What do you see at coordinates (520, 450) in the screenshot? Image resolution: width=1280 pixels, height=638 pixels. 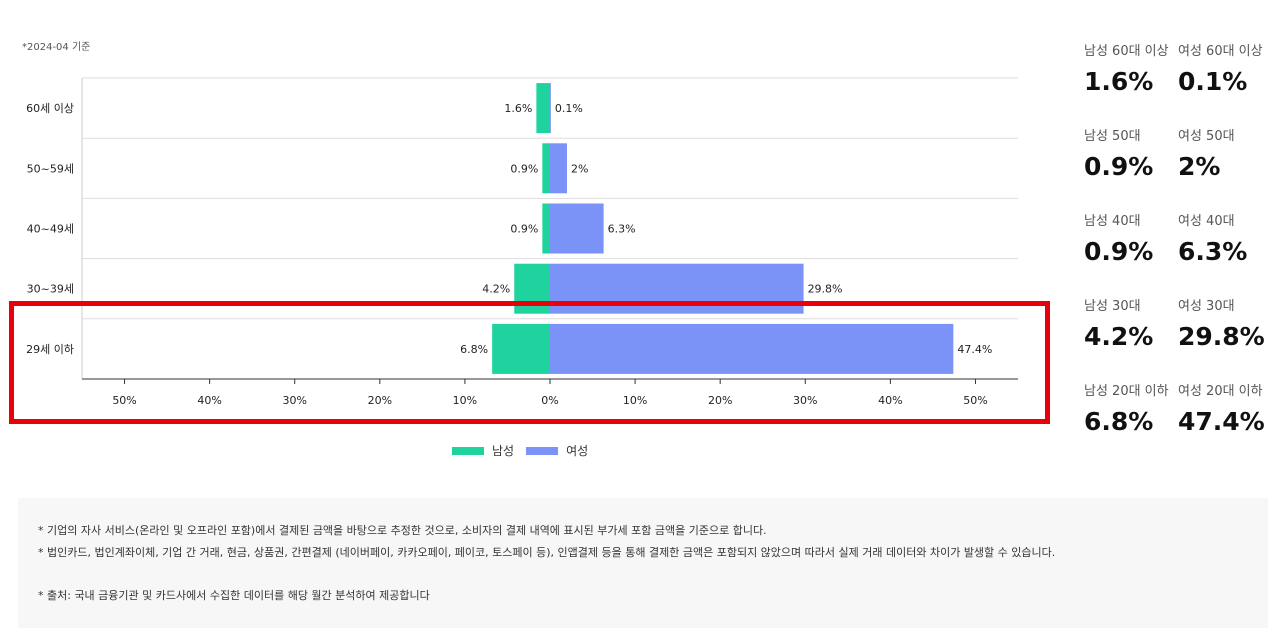 I see `chart-legend: 남성 여성` at bounding box center [520, 450].